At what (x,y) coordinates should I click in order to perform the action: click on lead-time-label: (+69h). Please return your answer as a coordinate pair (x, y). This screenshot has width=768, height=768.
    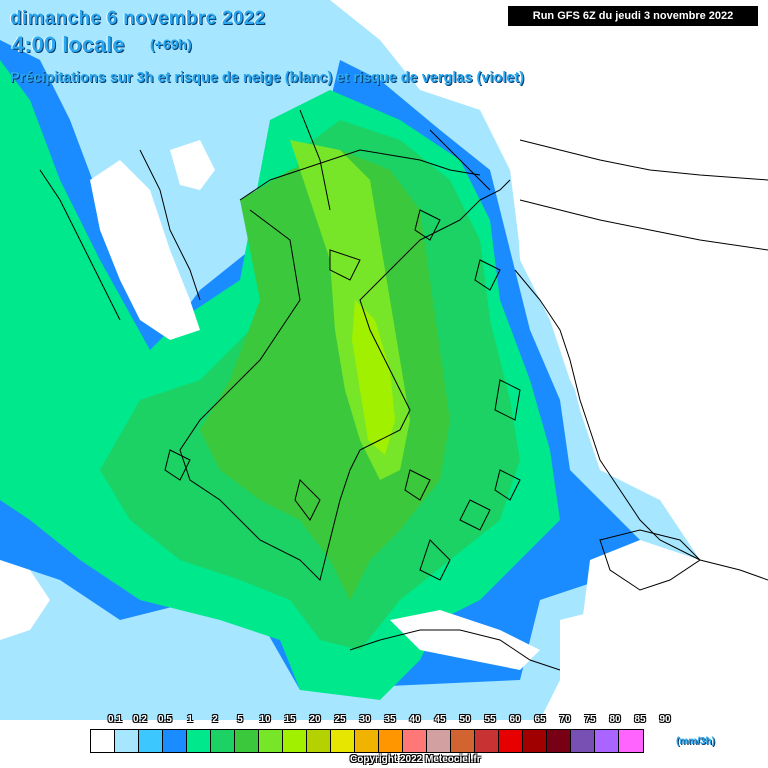
    Looking at the image, I should click on (171, 44).